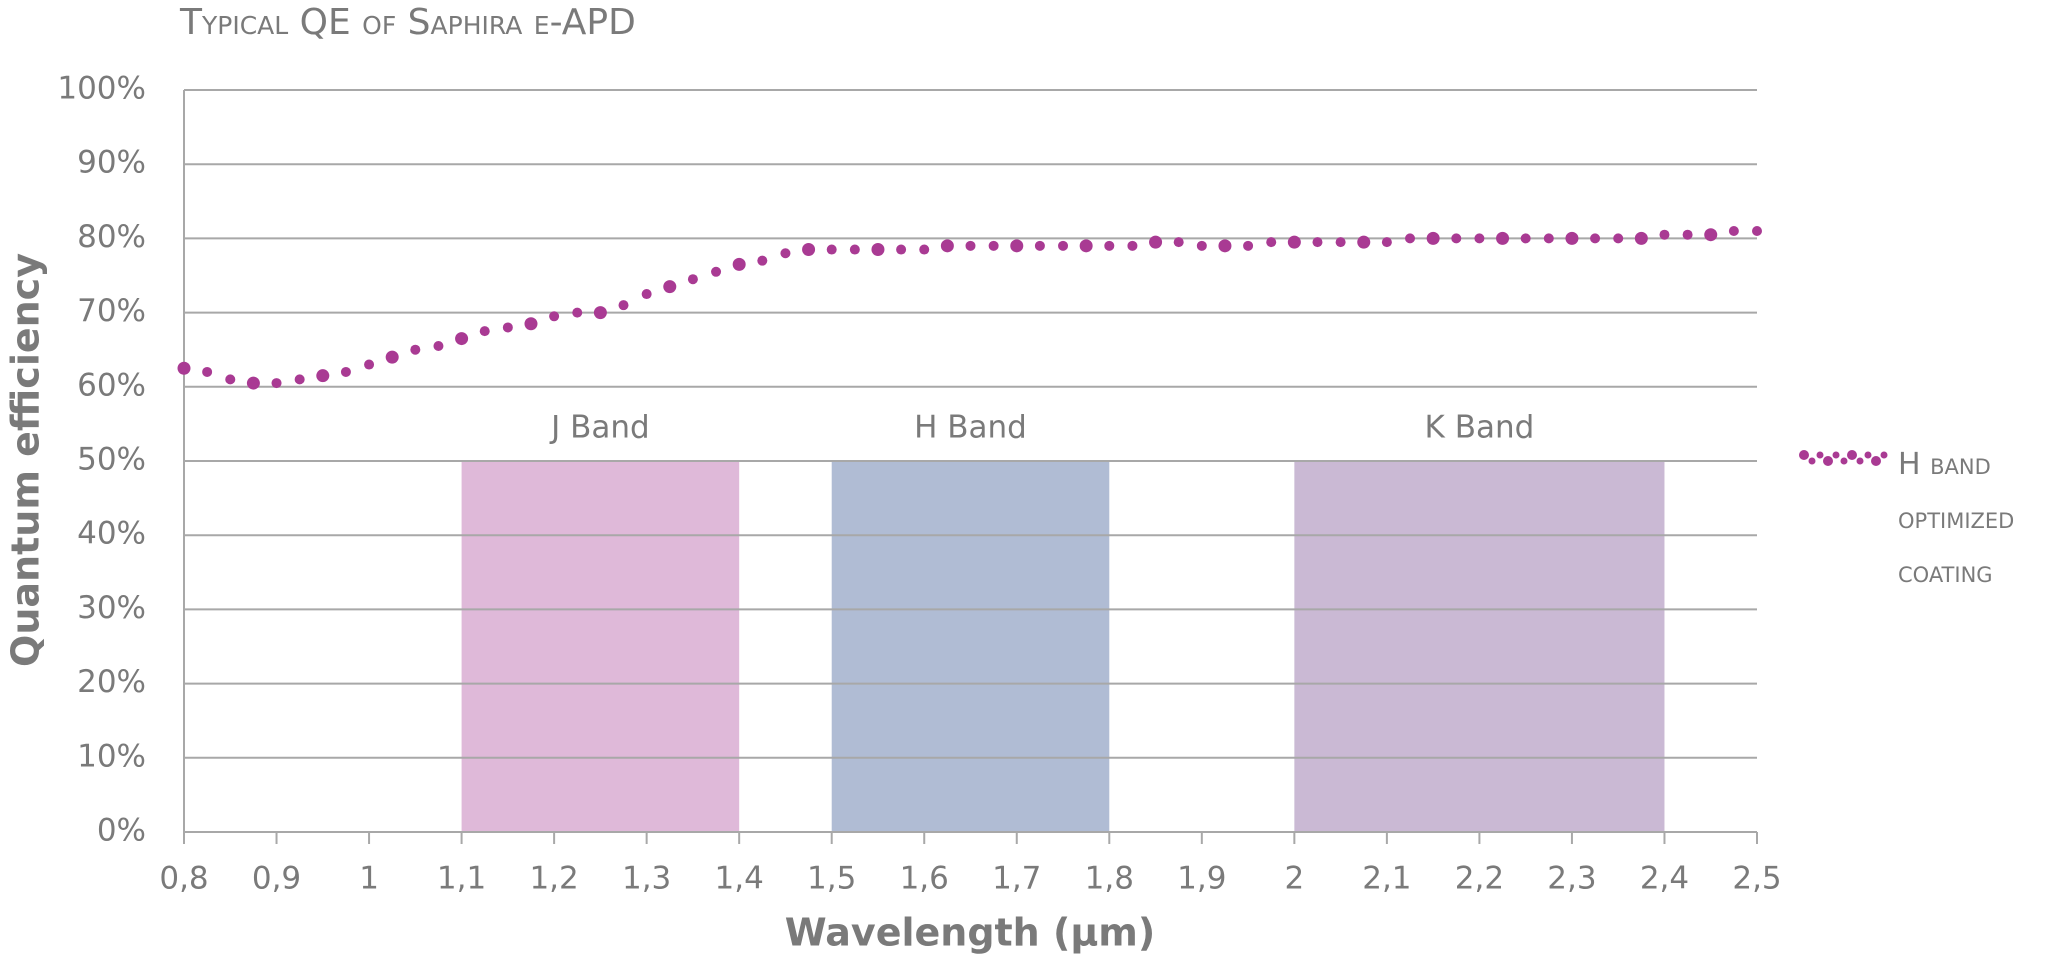 This screenshot has width=2048, height=964. Describe the element at coordinates (1664, 879) in the screenshot. I see `x-tick-label: 2,4` at that location.